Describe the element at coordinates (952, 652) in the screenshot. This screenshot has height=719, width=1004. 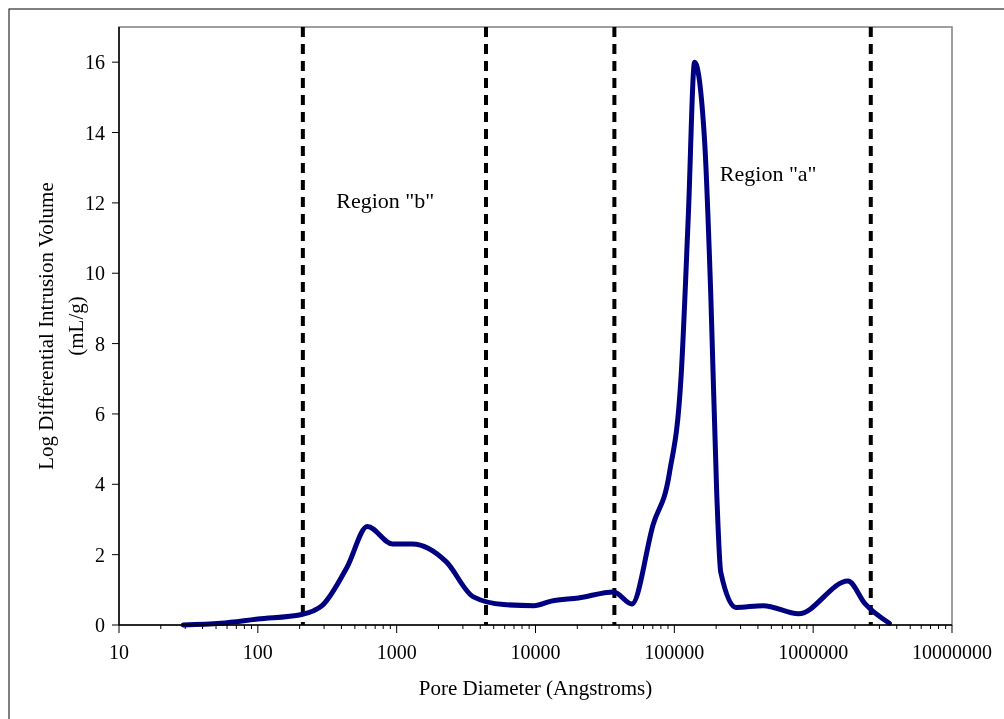
I see `x-tick-label: 10000000` at that location.